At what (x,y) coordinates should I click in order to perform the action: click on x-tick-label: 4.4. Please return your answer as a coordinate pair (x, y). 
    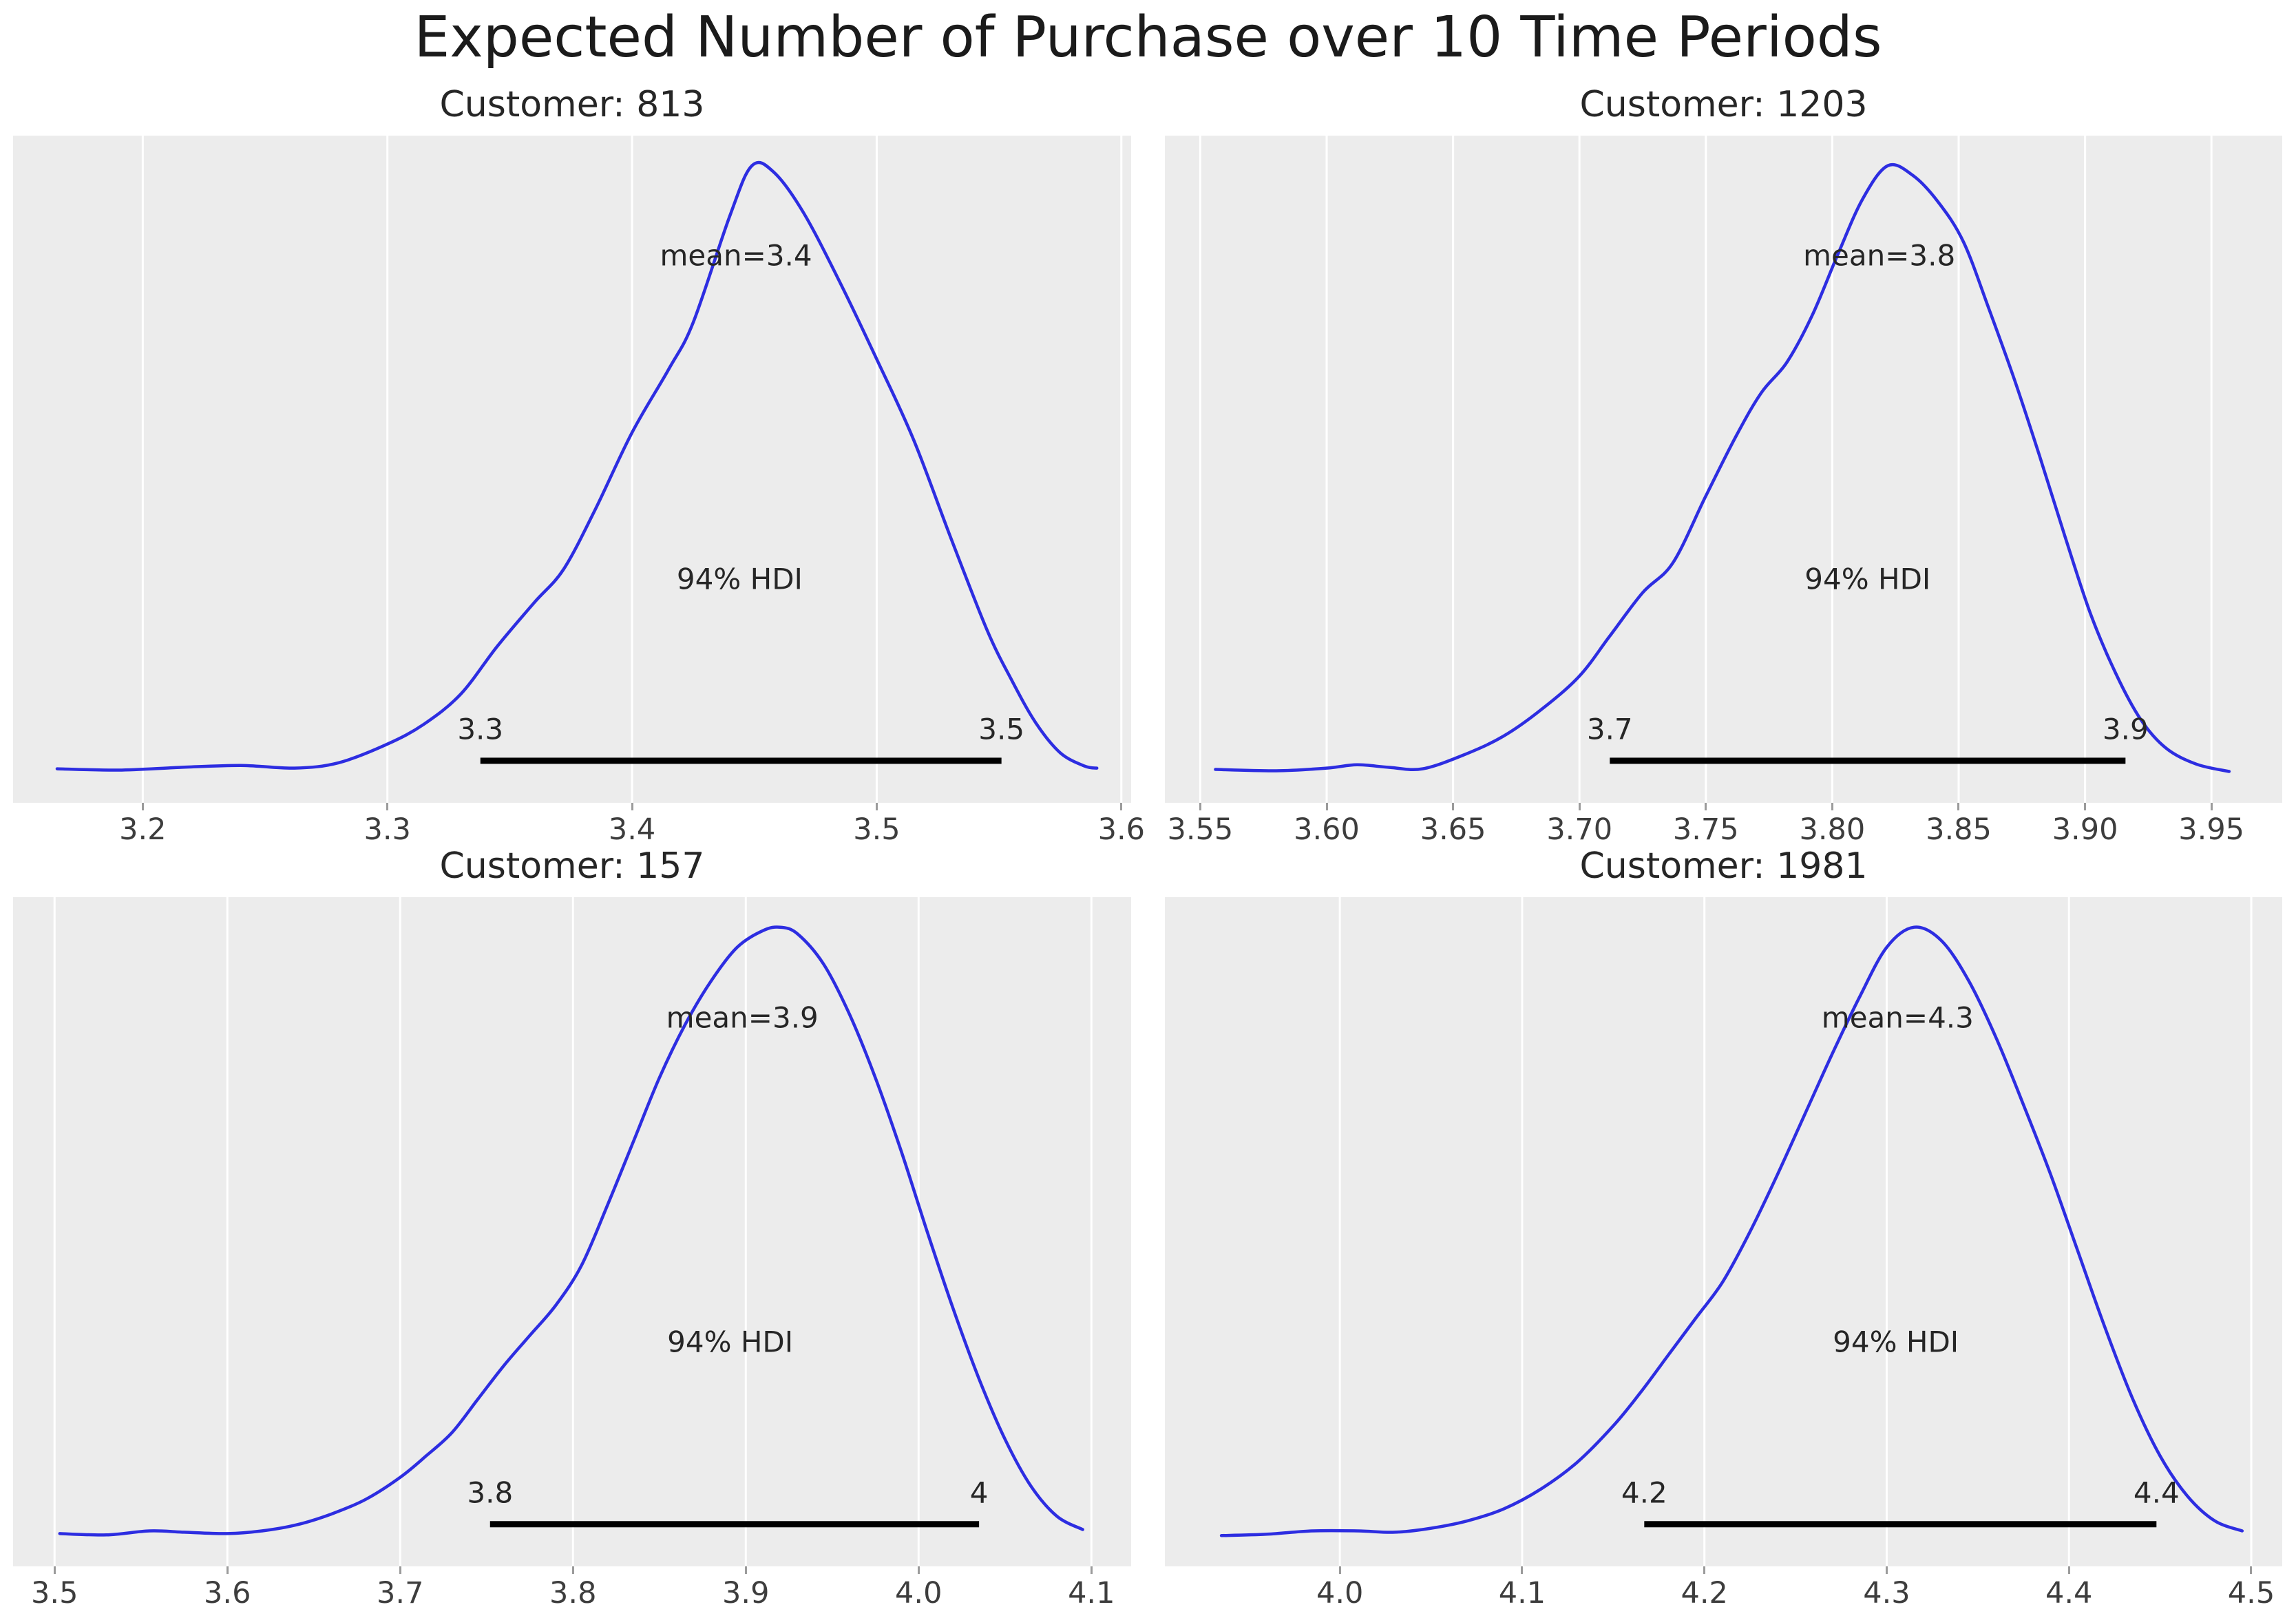
    Looking at the image, I should click on (2069, 1593).